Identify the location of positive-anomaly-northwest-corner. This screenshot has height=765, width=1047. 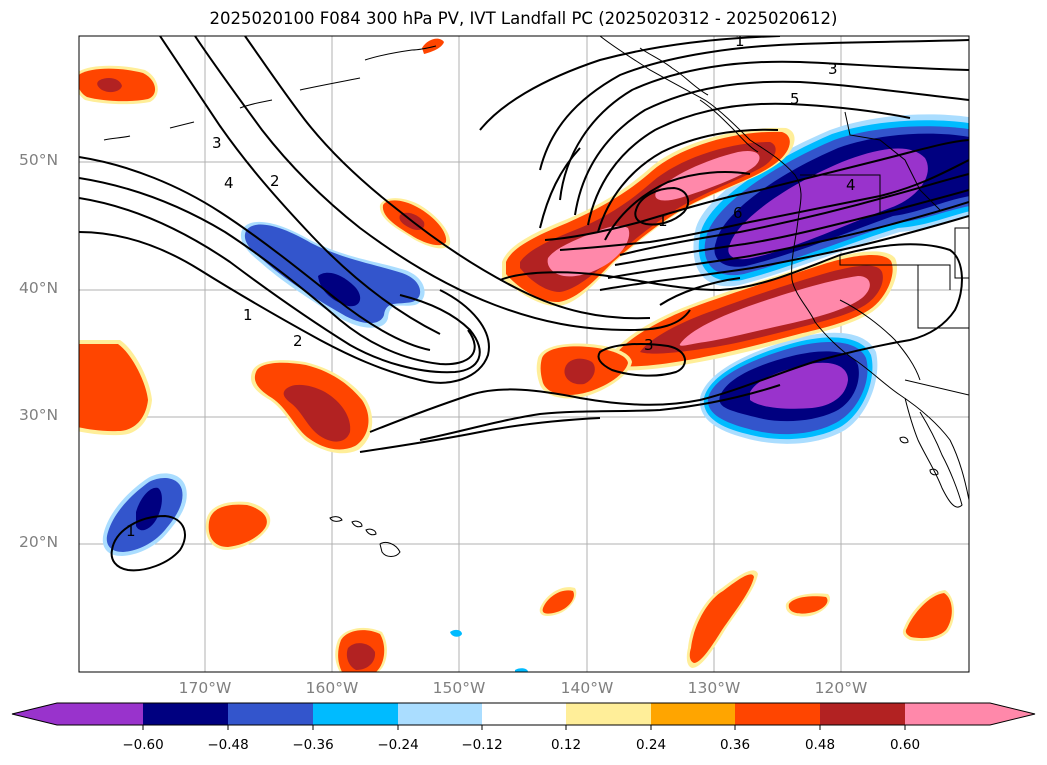
(118, 85).